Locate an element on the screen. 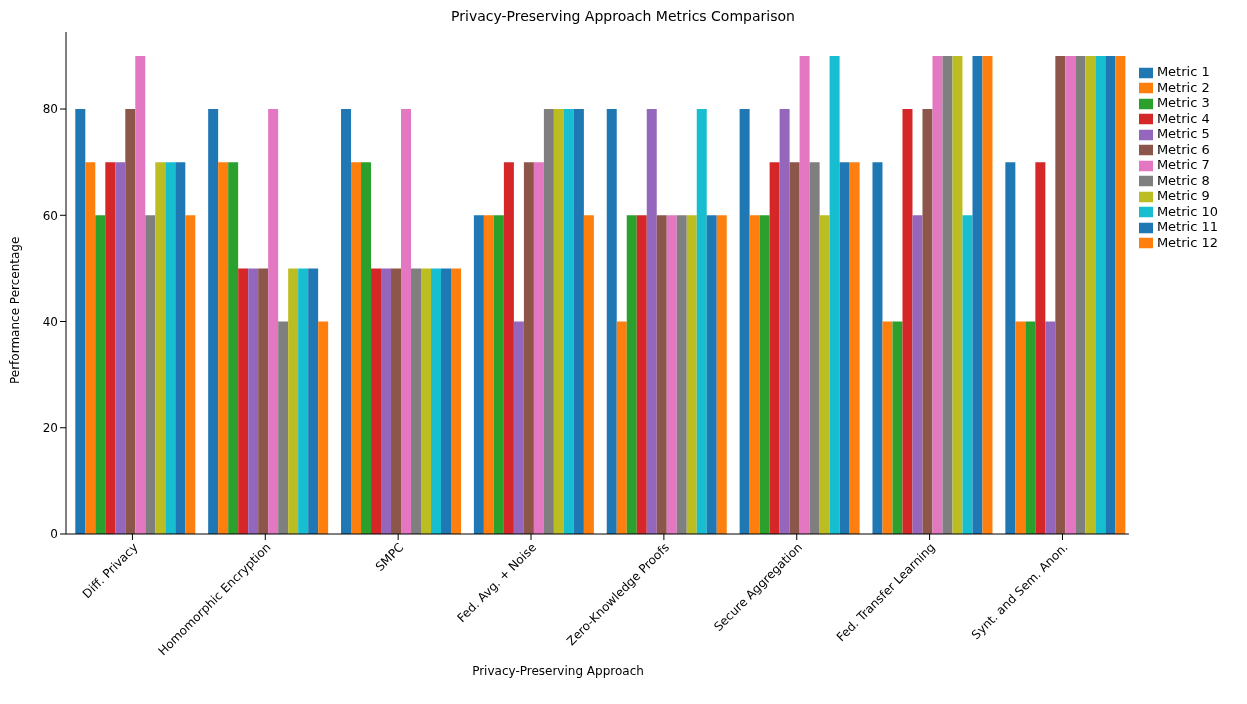 The width and height of the screenshot is (1247, 704). legend-label: Metric 4 is located at coordinates (1183, 118).